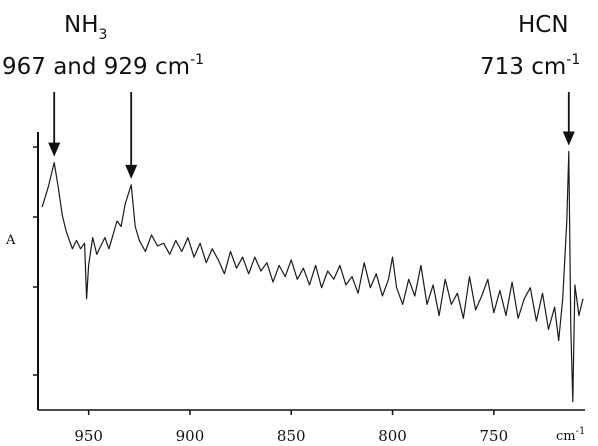 The height and width of the screenshot is (446, 598). Describe the element at coordinates (10, 240) in the screenshot. I see `y-axis-label: A` at that location.